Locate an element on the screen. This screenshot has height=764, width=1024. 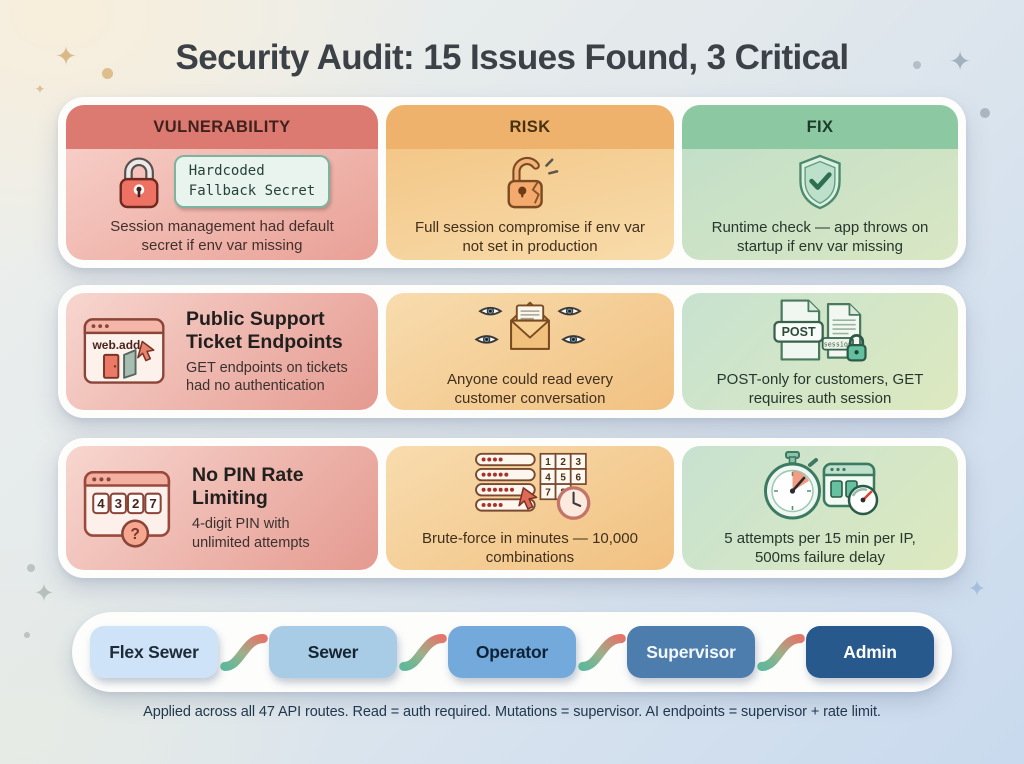
vulnerability-cell: VULNERABILITY Hardcoded Fallback Secret is located at coordinates (222, 182).